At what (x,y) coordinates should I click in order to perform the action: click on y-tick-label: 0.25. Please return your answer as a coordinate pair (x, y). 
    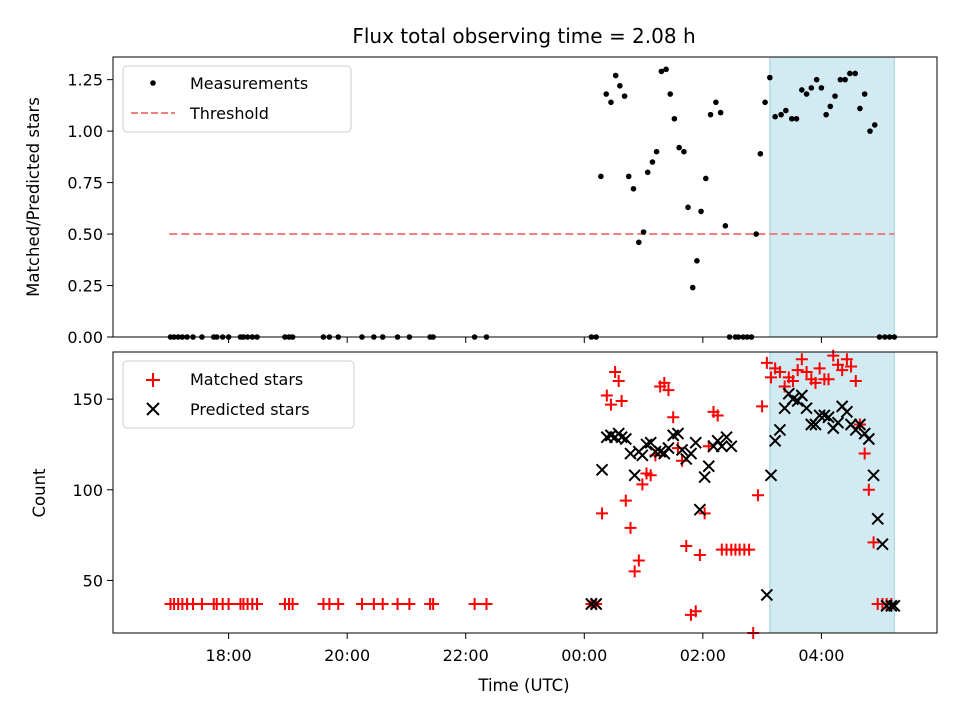
    Looking at the image, I should click on (85, 286).